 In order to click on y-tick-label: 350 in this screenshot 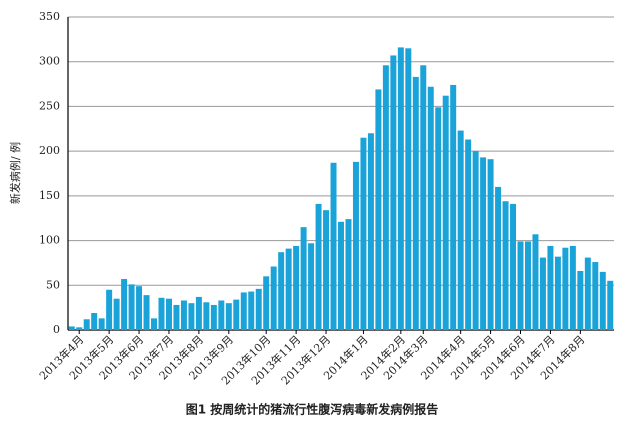, I will do `click(49, 16)`.